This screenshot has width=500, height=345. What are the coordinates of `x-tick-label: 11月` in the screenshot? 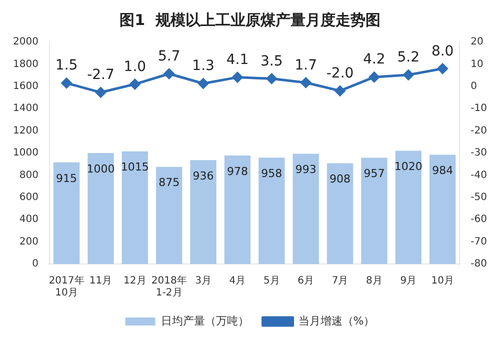 It's located at (100, 281).